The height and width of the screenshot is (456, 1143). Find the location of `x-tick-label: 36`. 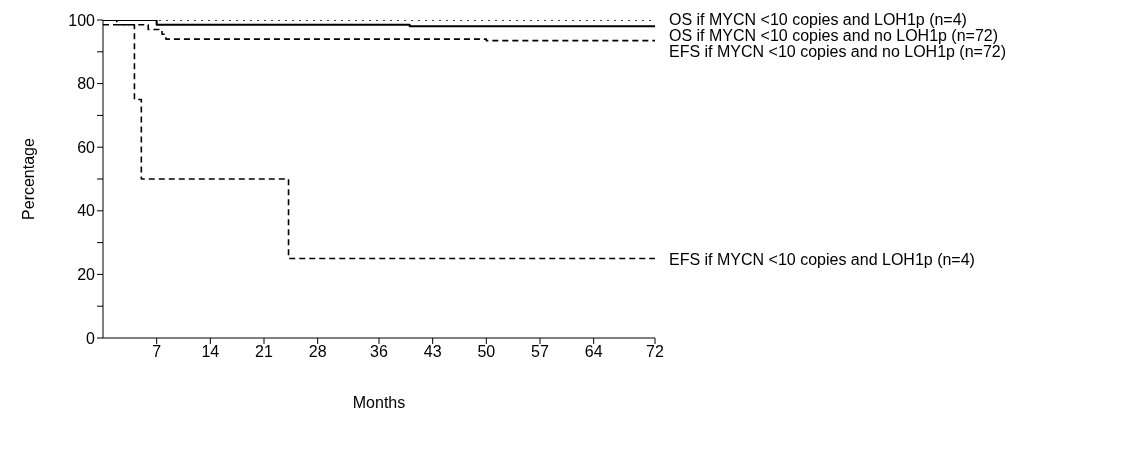

x-tick-label: 36 is located at coordinates (379, 352).